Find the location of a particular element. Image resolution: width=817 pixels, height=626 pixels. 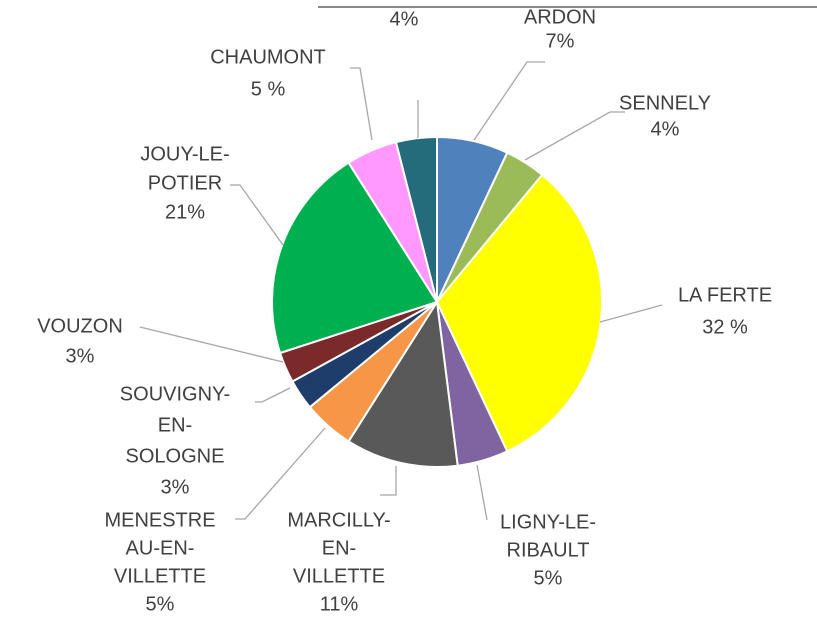

slice-value-label: 7% is located at coordinates (560, 41).